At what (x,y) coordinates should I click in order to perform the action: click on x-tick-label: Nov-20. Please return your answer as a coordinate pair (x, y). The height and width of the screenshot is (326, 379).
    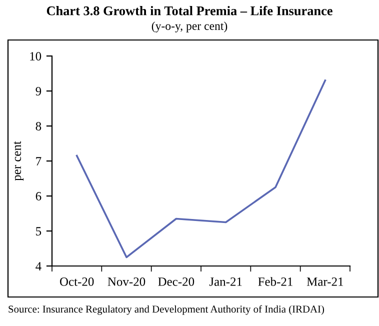
    Looking at the image, I should click on (127, 281).